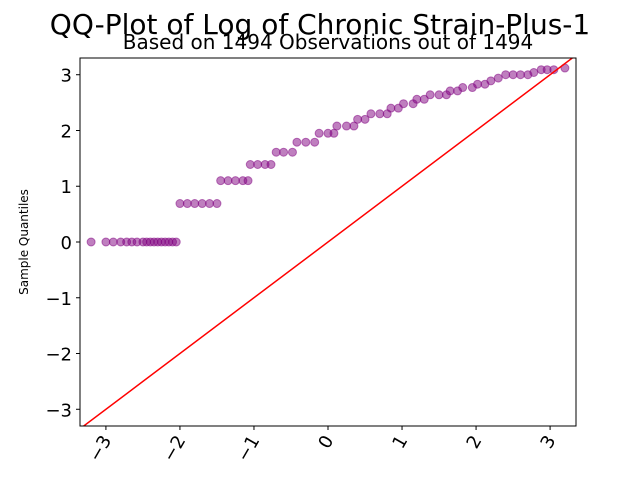  What do you see at coordinates (328, 42) in the screenshot?
I see `chart-subtitle: Based on 1494 Observations out of 1494` at bounding box center [328, 42].